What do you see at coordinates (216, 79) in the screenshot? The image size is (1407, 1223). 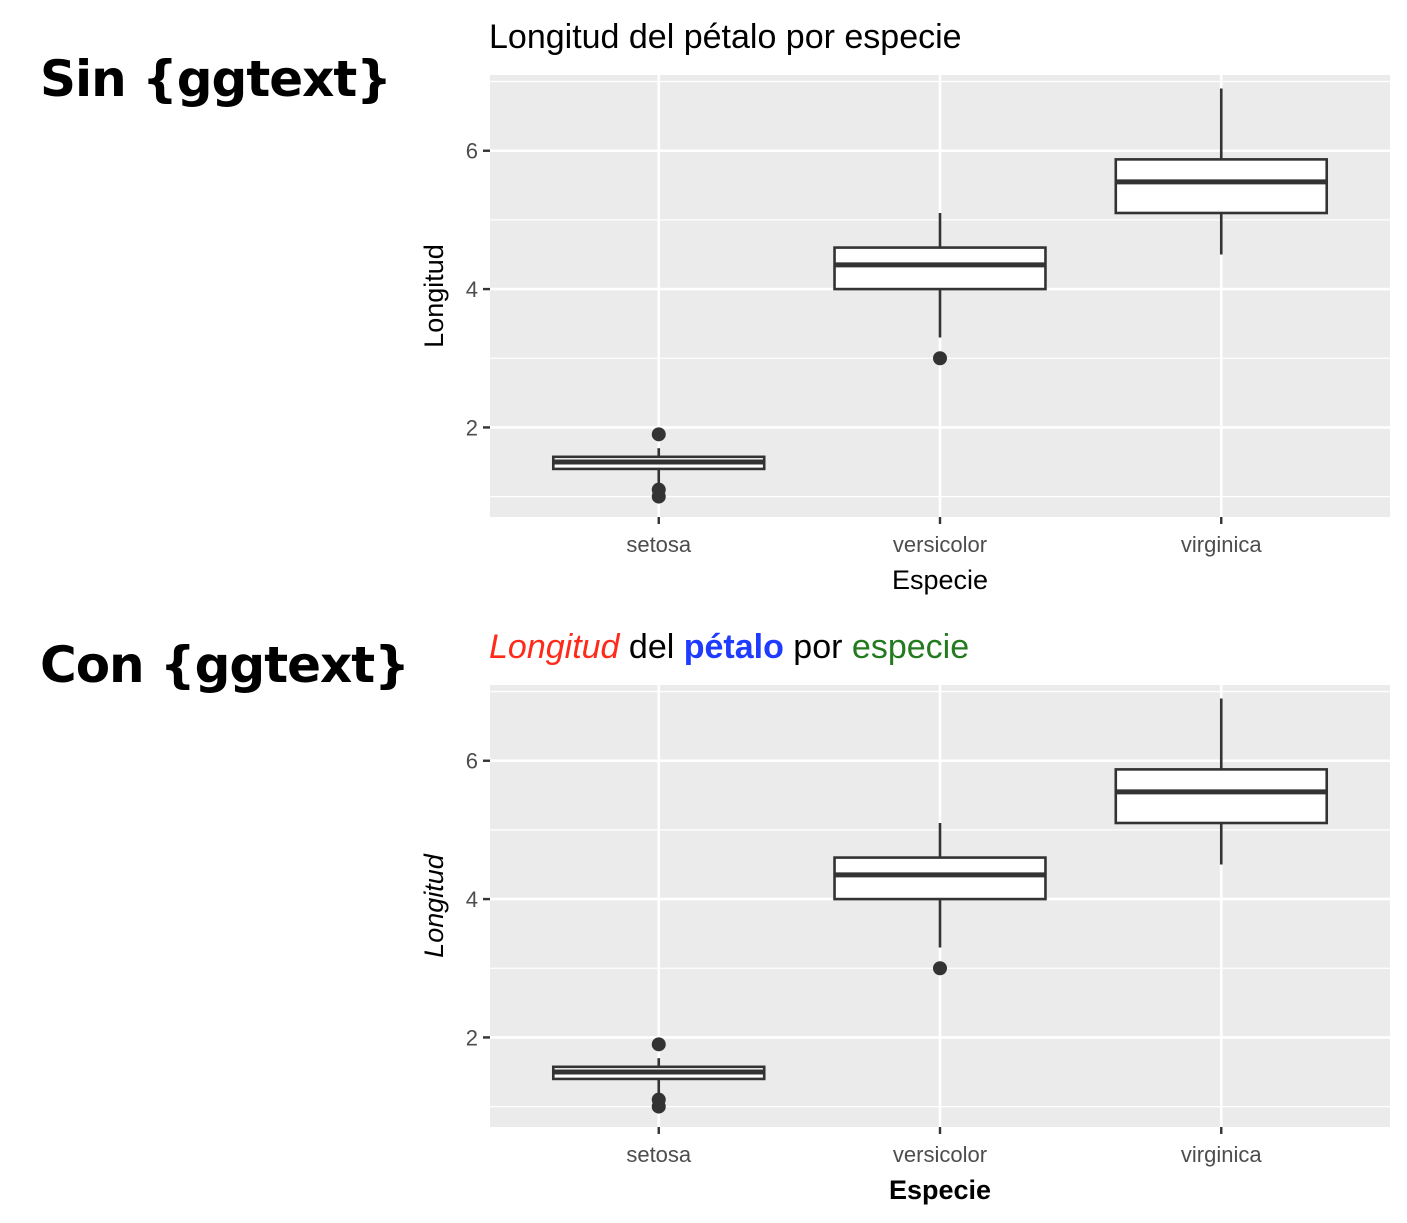 I see `section-label-sin-ggtext: Sin {ggtext}` at bounding box center [216, 79].